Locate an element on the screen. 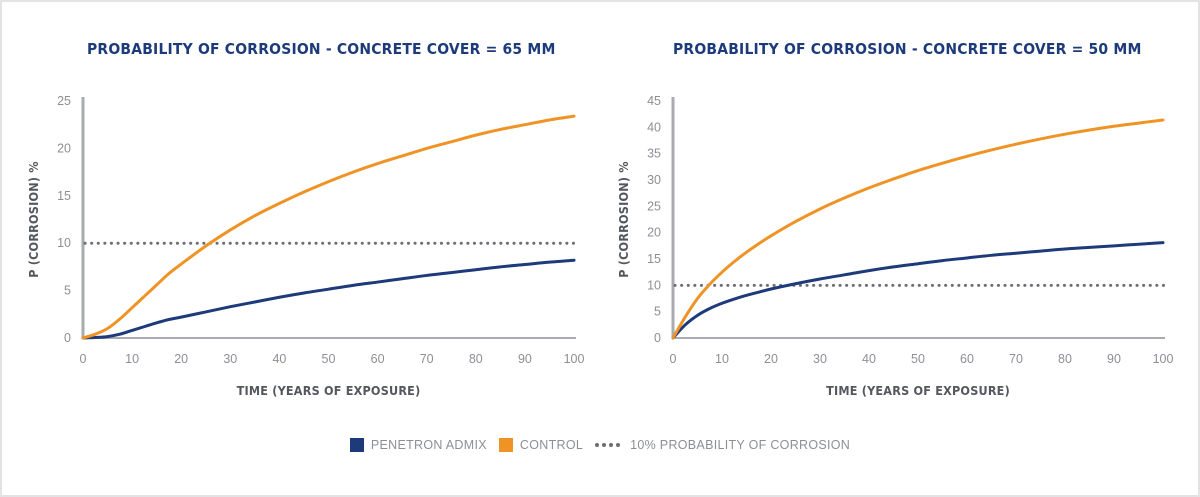  x-tick-label-65mm: 100 is located at coordinates (574, 359).